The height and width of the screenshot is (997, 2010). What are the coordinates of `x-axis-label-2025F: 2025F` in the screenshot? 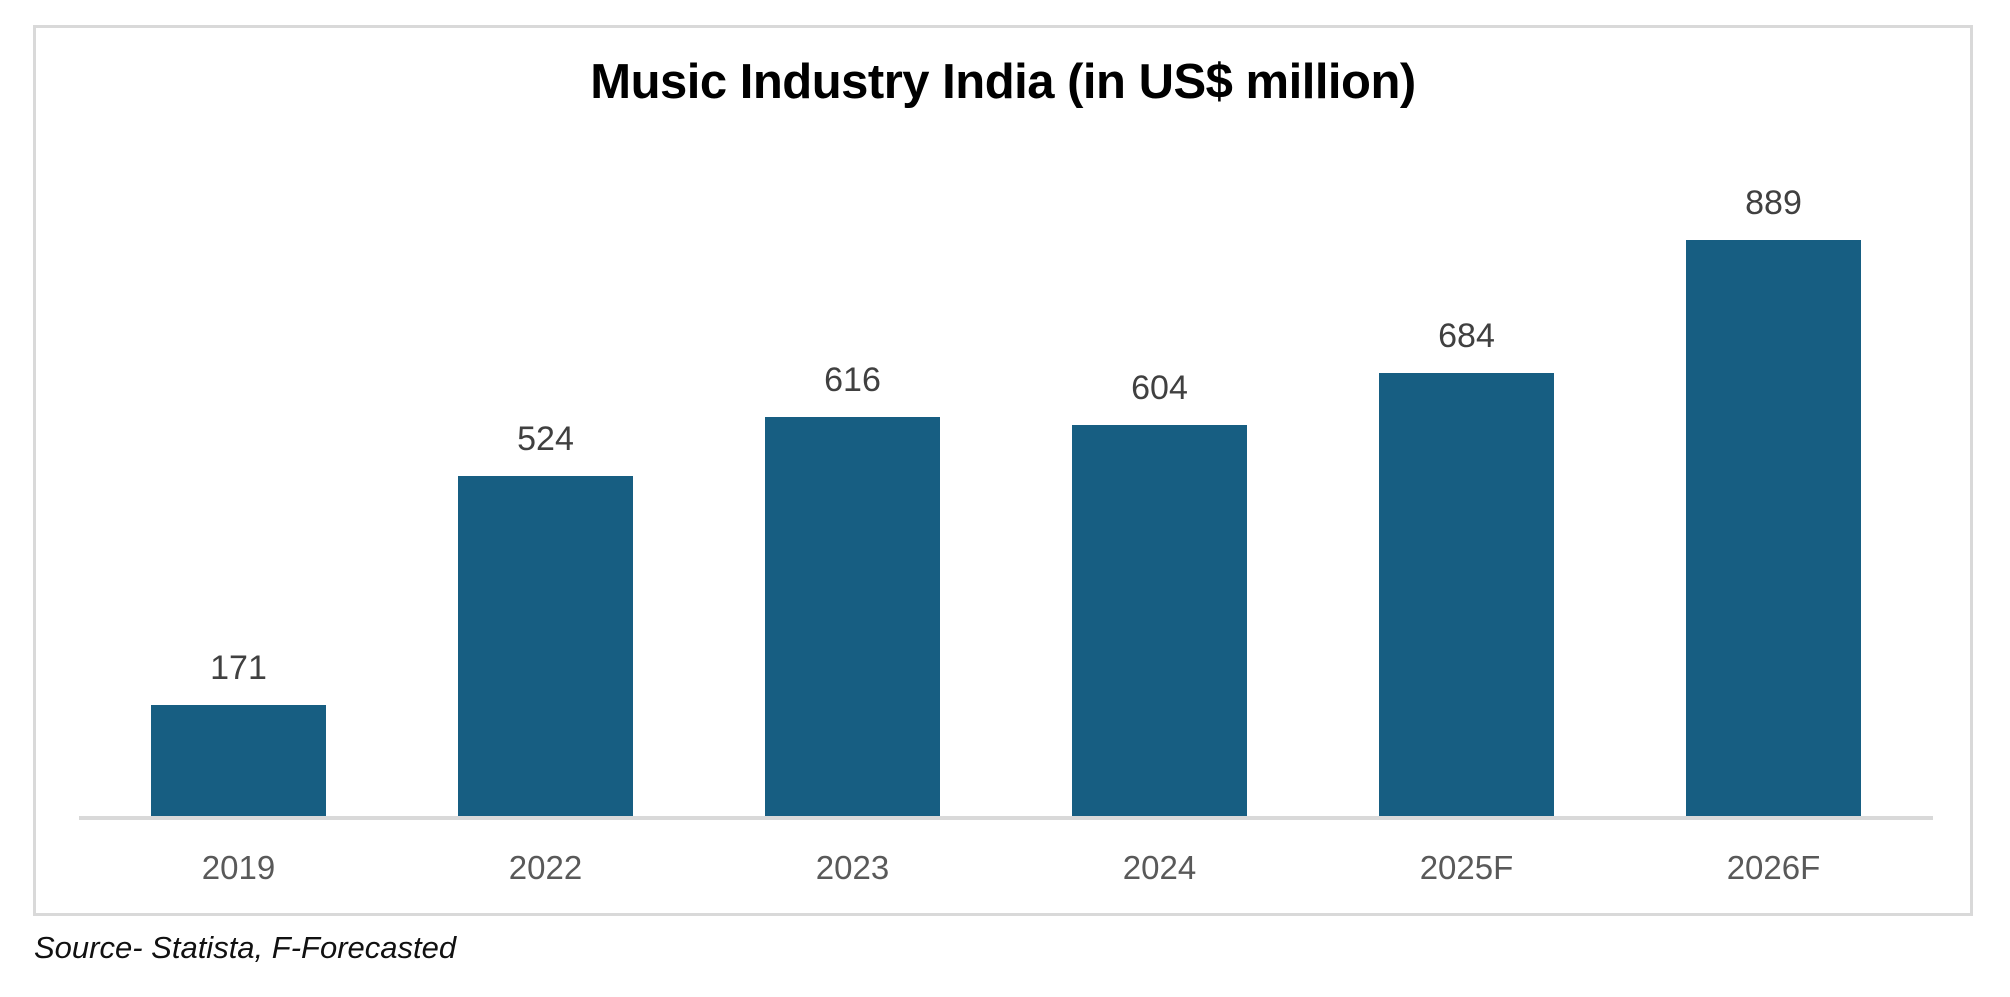 It's located at (1466, 867).